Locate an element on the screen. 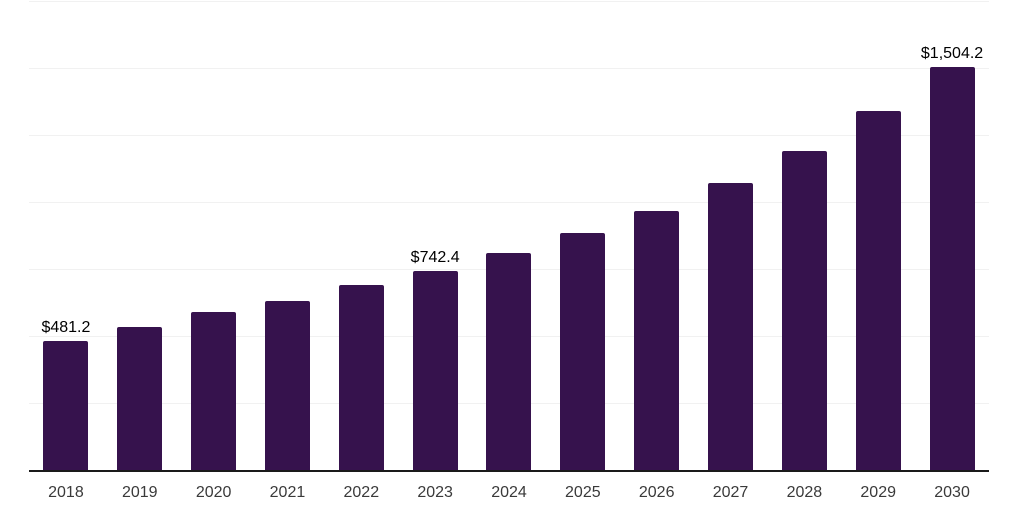 Image resolution: width=1024 pixels, height=512 pixels. bar-2029 is located at coordinates (878, 290).